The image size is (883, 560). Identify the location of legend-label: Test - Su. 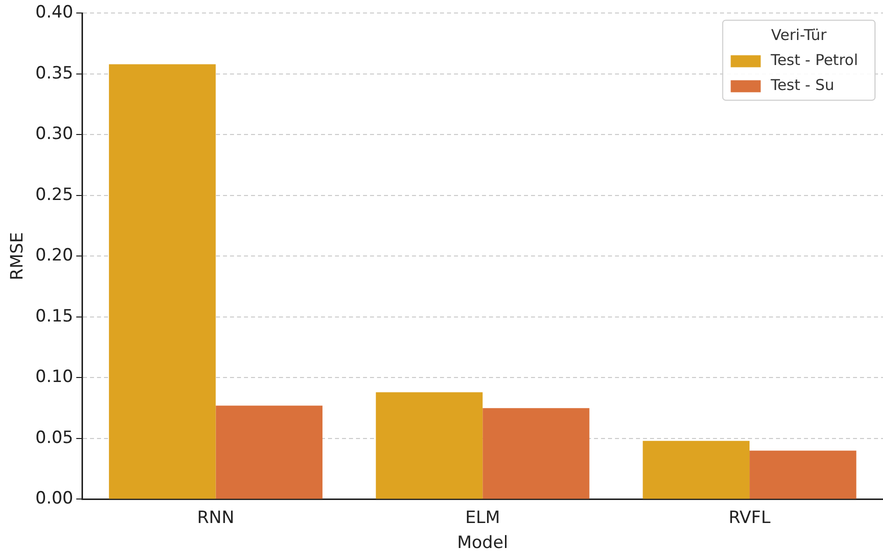
(802, 85).